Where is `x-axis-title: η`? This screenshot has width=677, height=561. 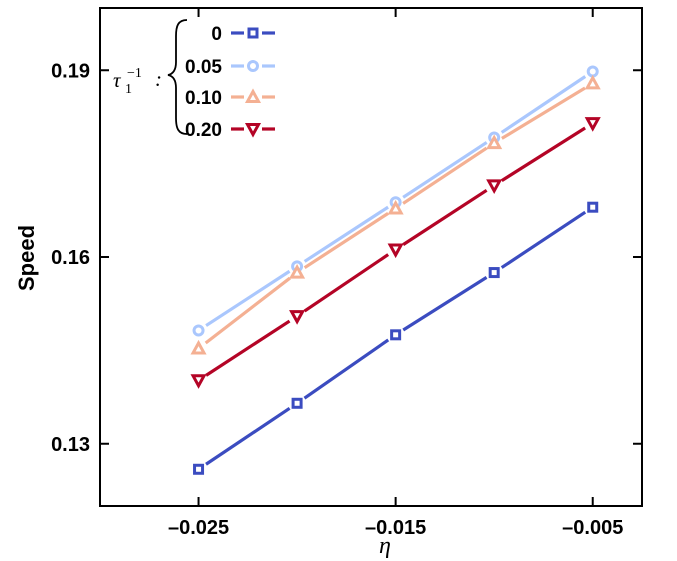
x-axis-title: η is located at coordinates (385, 546).